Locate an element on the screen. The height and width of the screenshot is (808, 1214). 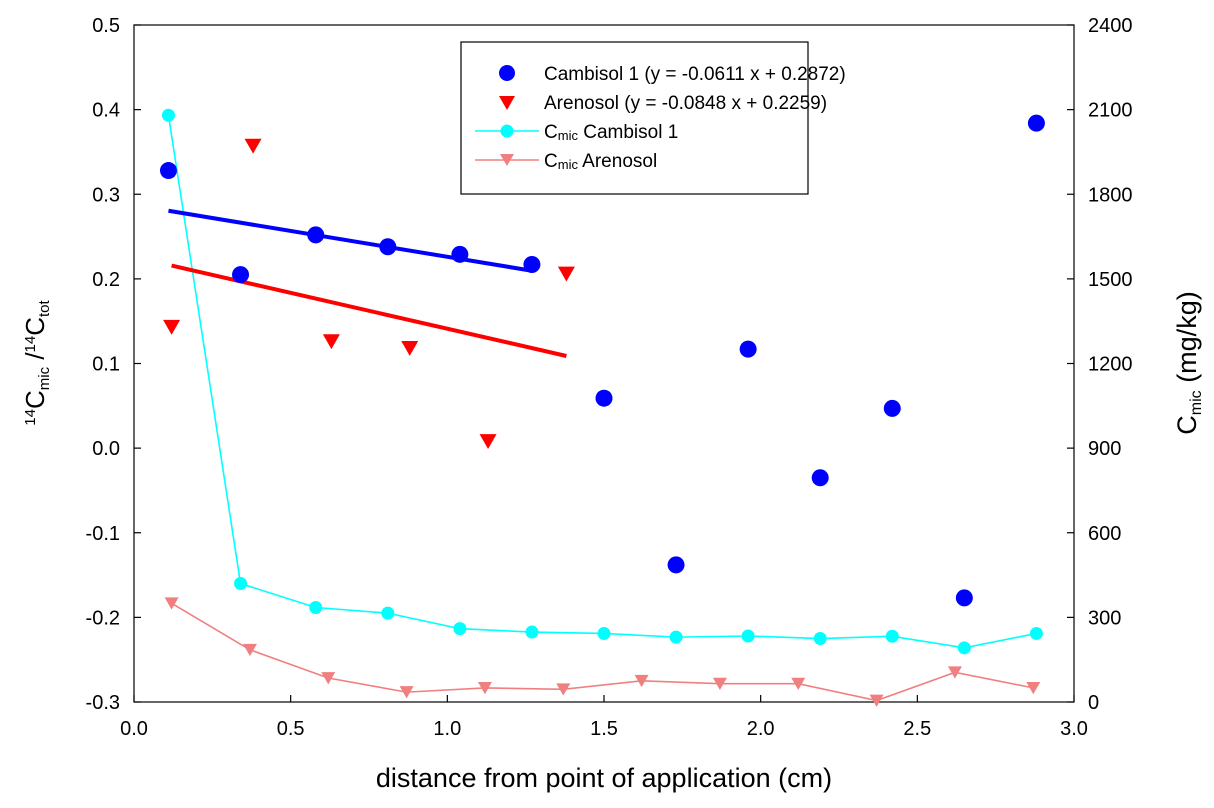
legend-label-cmic-arenosol-sub: mic is located at coordinates (568, 164).